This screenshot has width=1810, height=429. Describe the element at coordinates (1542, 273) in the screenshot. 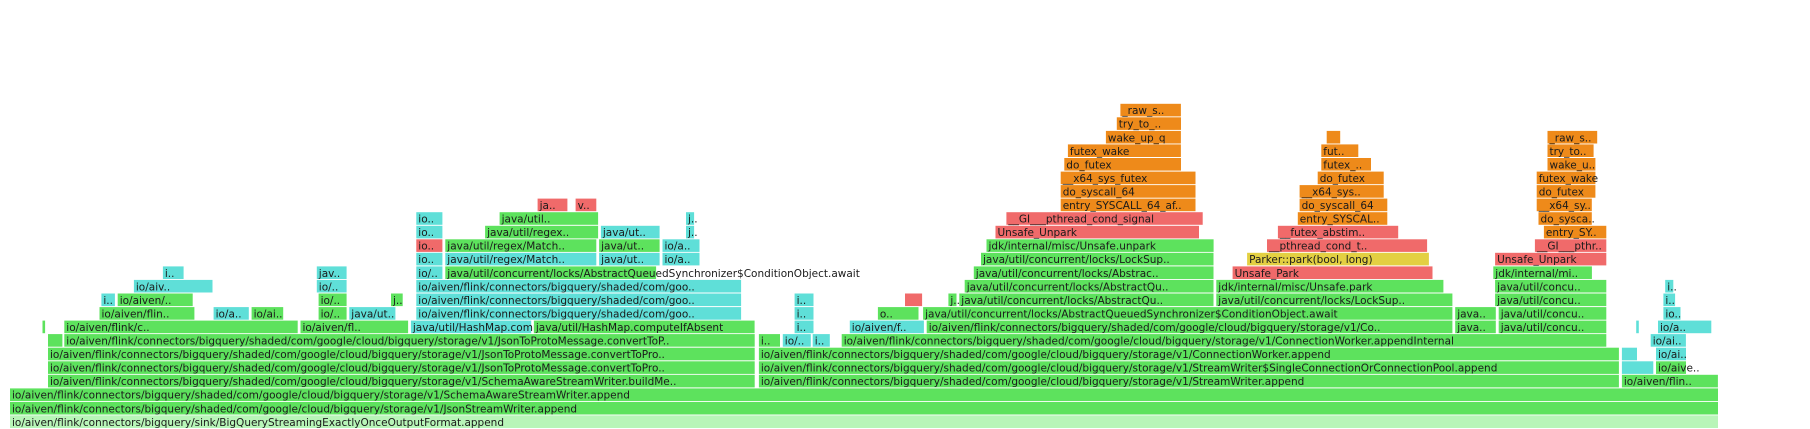

I see `flame-frame: jdk/internal/mi..` at that location.